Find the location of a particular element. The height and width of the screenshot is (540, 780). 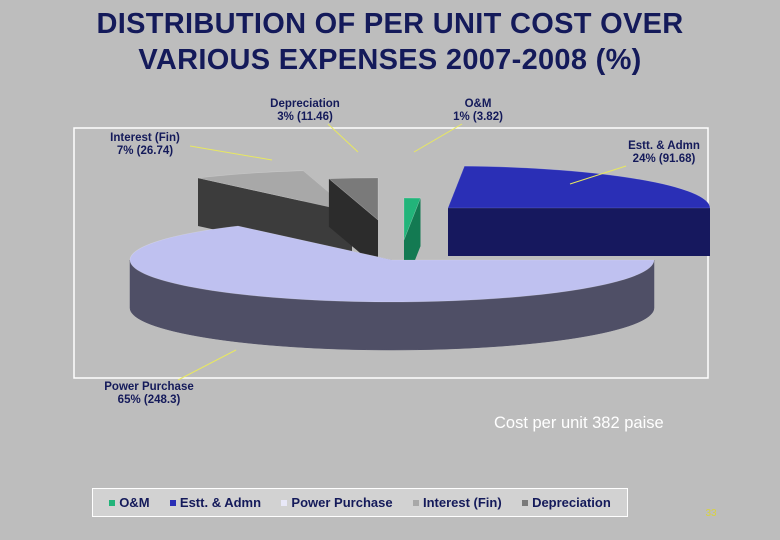

page-number: 33 is located at coordinates (711, 513).